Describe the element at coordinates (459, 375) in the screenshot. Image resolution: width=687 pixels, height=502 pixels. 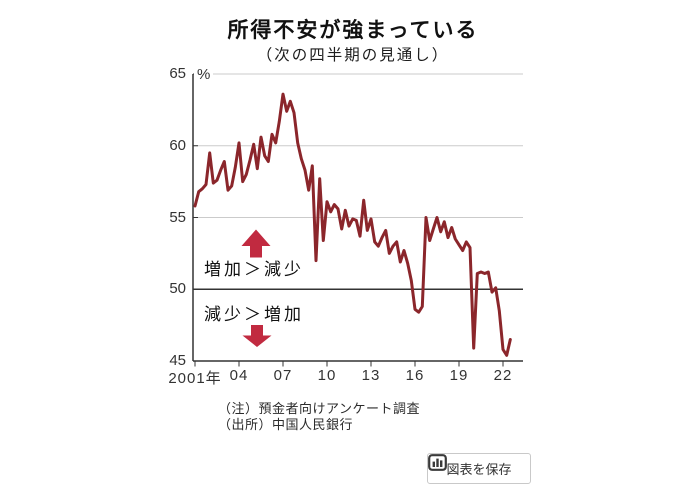
I see `x-axis-label: 19` at that location.